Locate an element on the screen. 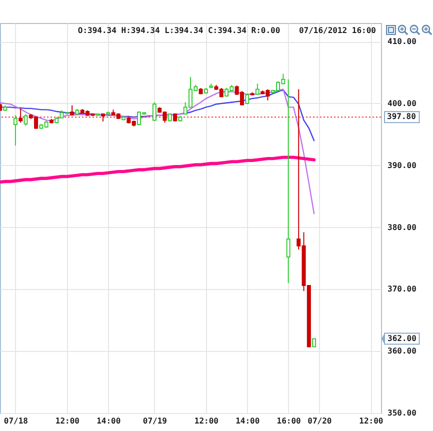 This screenshot has height=431, width=433. x-tick-label: 16:00 is located at coordinates (289, 421).